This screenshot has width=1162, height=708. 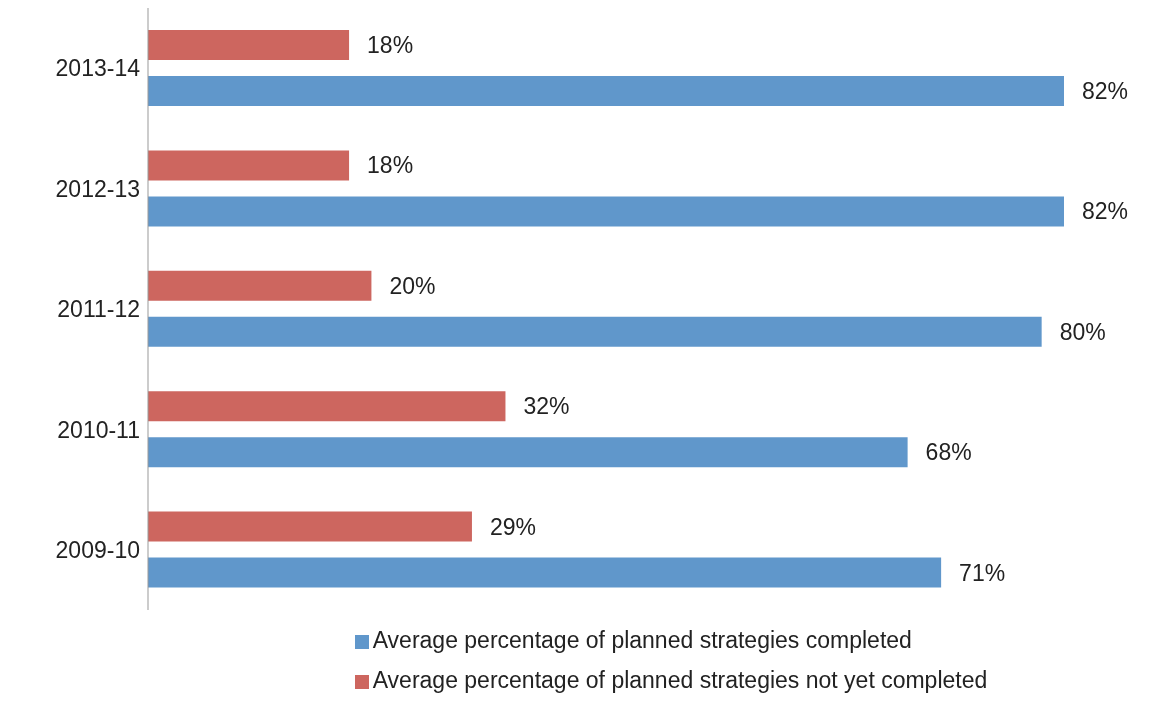 What do you see at coordinates (512, 526) in the screenshot?
I see `data-label: 29%` at bounding box center [512, 526].